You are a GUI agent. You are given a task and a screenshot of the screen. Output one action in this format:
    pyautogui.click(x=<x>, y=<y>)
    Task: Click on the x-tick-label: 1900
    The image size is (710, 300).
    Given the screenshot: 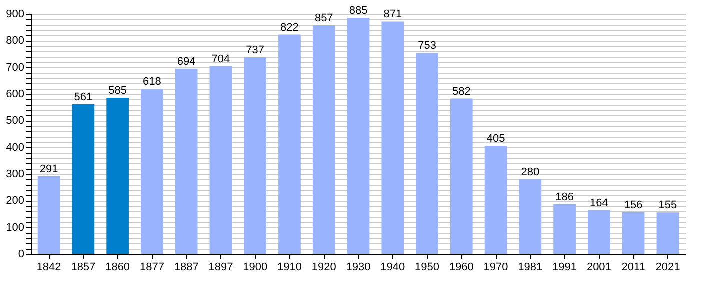 What is the action you would take?
    pyautogui.click(x=255, y=268)
    